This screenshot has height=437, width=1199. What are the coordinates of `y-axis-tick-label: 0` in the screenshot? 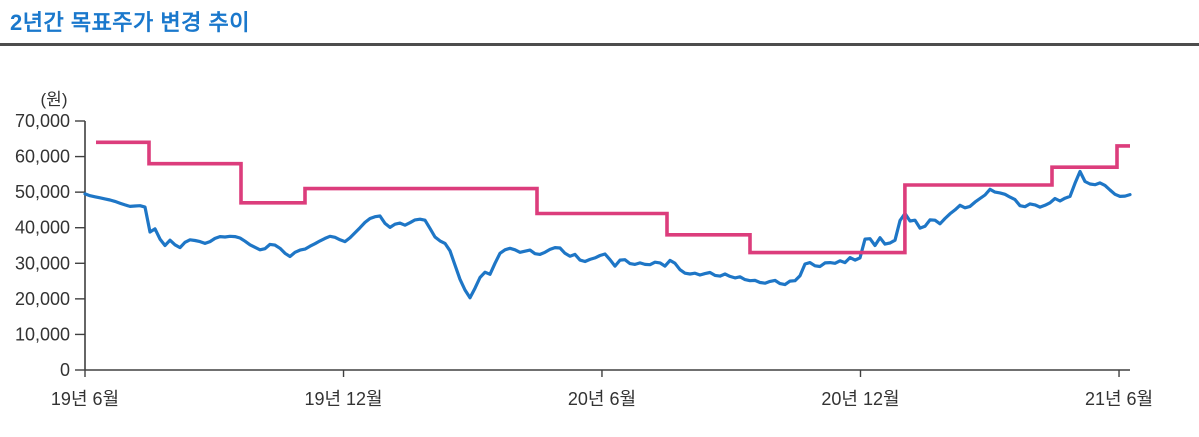 It's located at (65, 370).